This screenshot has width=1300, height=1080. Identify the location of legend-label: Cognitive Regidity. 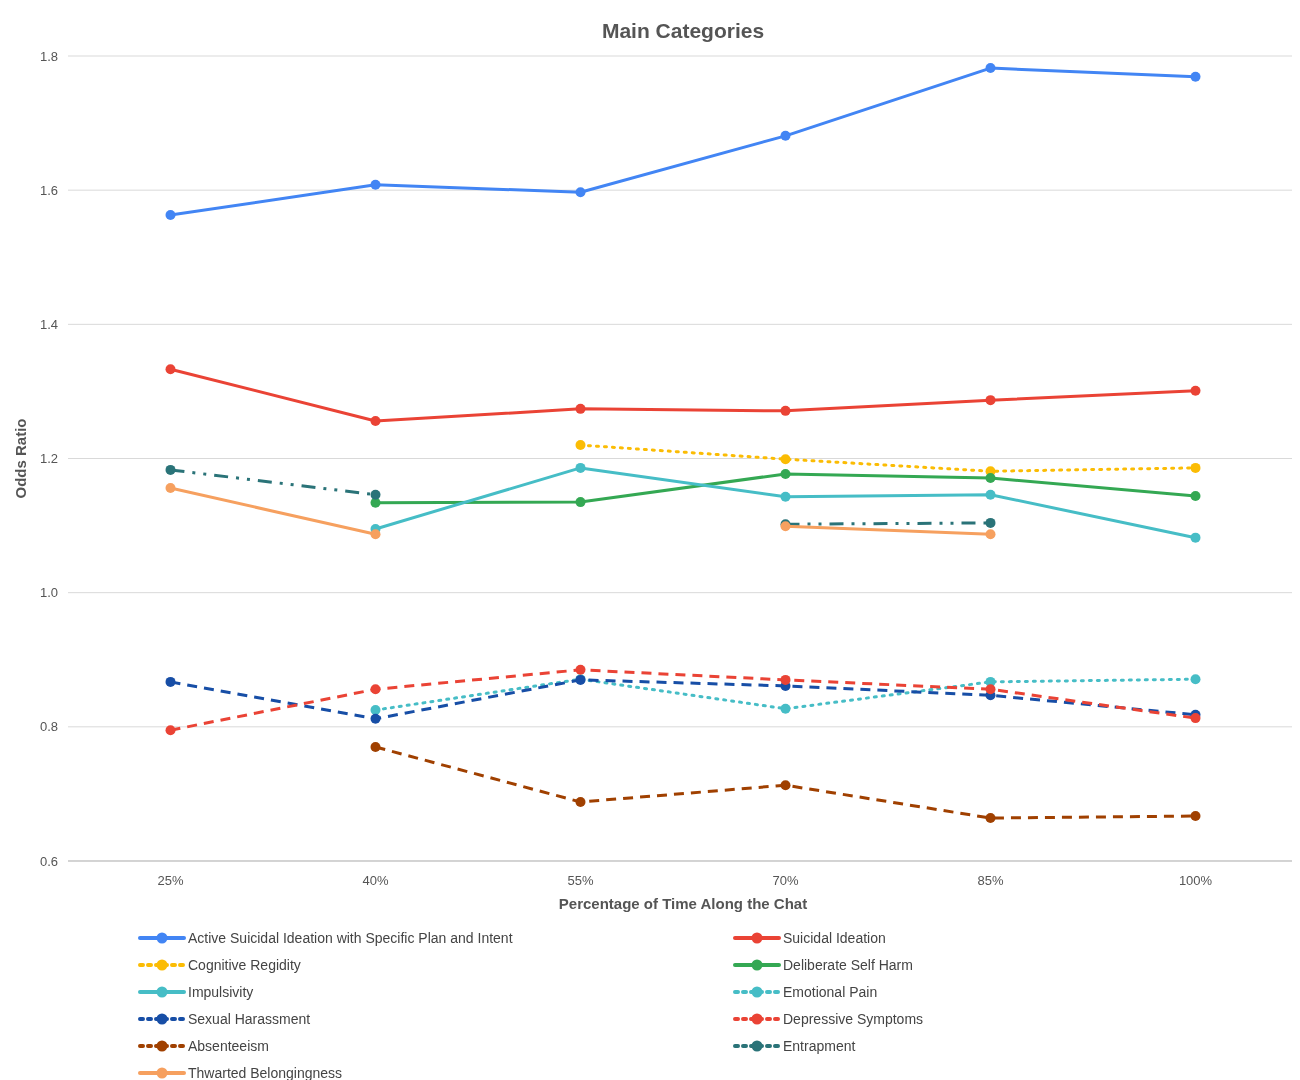
(244, 964).